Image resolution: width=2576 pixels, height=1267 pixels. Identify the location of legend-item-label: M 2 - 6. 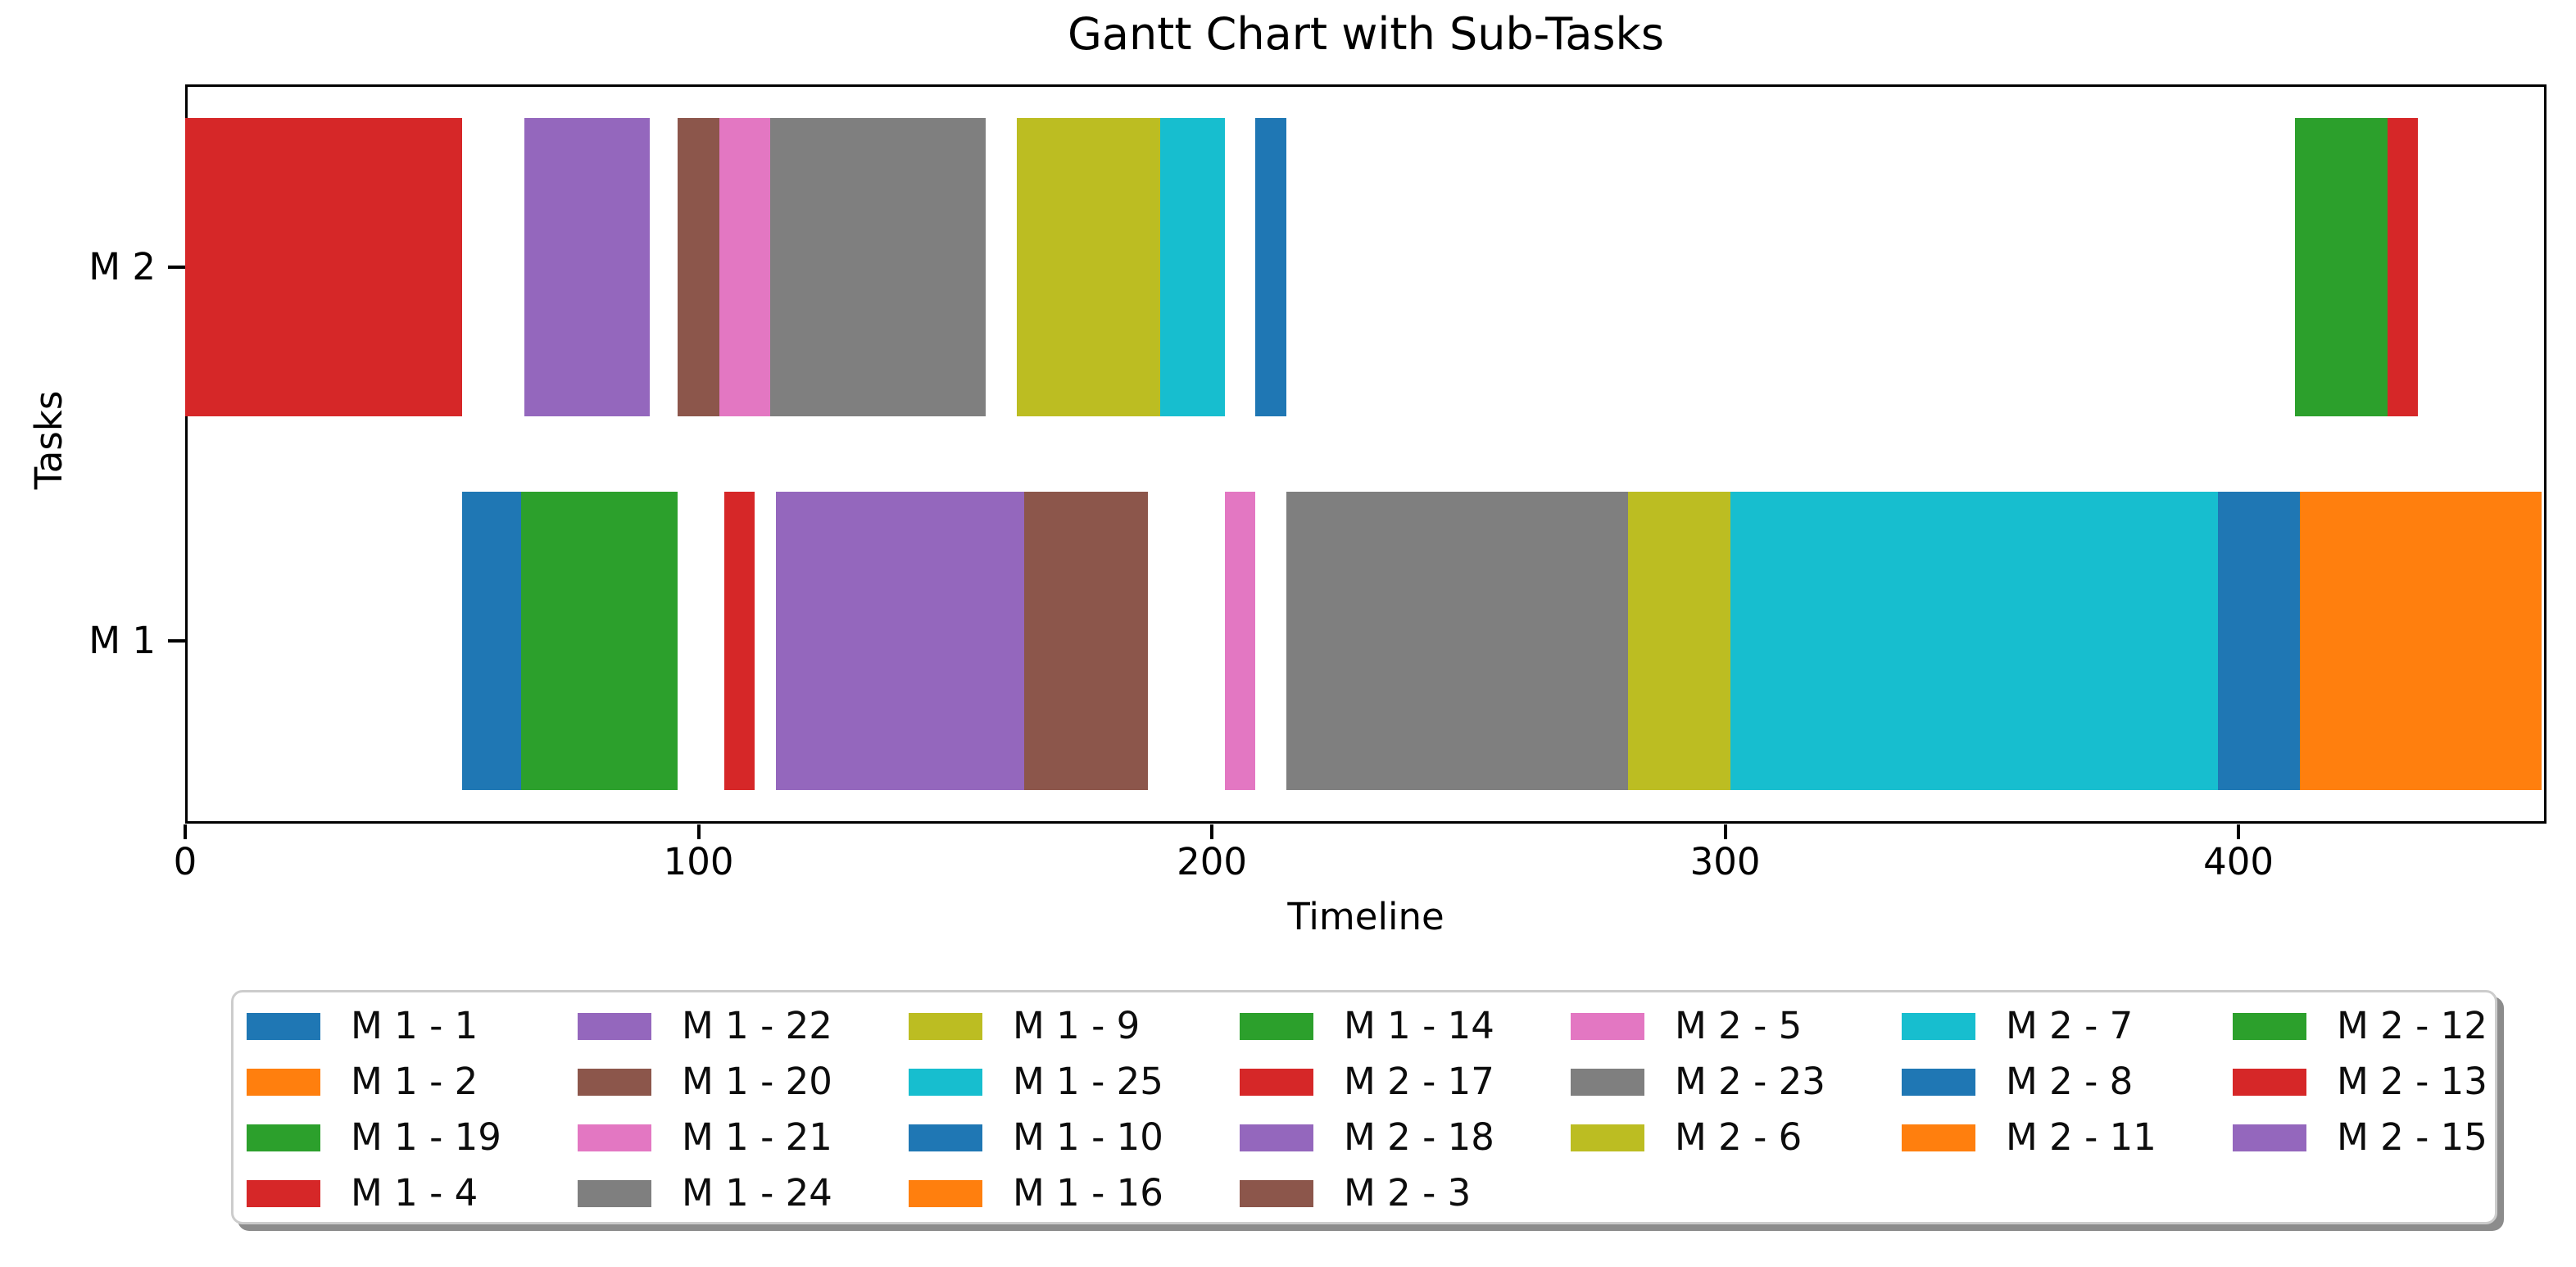
(1739, 1137).